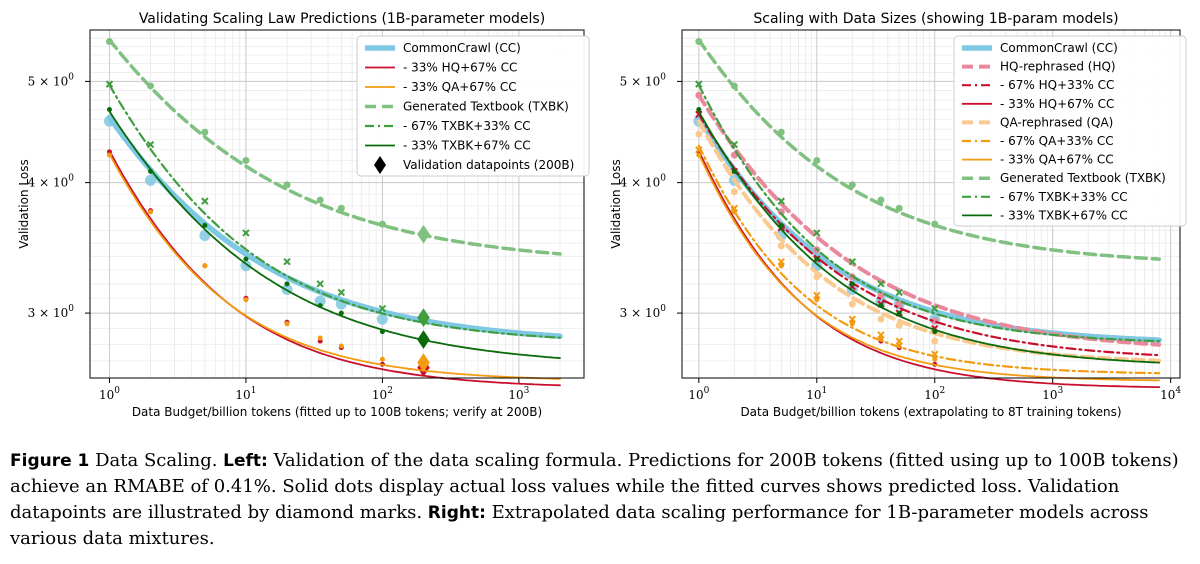 The width and height of the screenshot is (1200, 564). I want to click on legend-label: Generated Textbook (TXBK), so click(486, 107).